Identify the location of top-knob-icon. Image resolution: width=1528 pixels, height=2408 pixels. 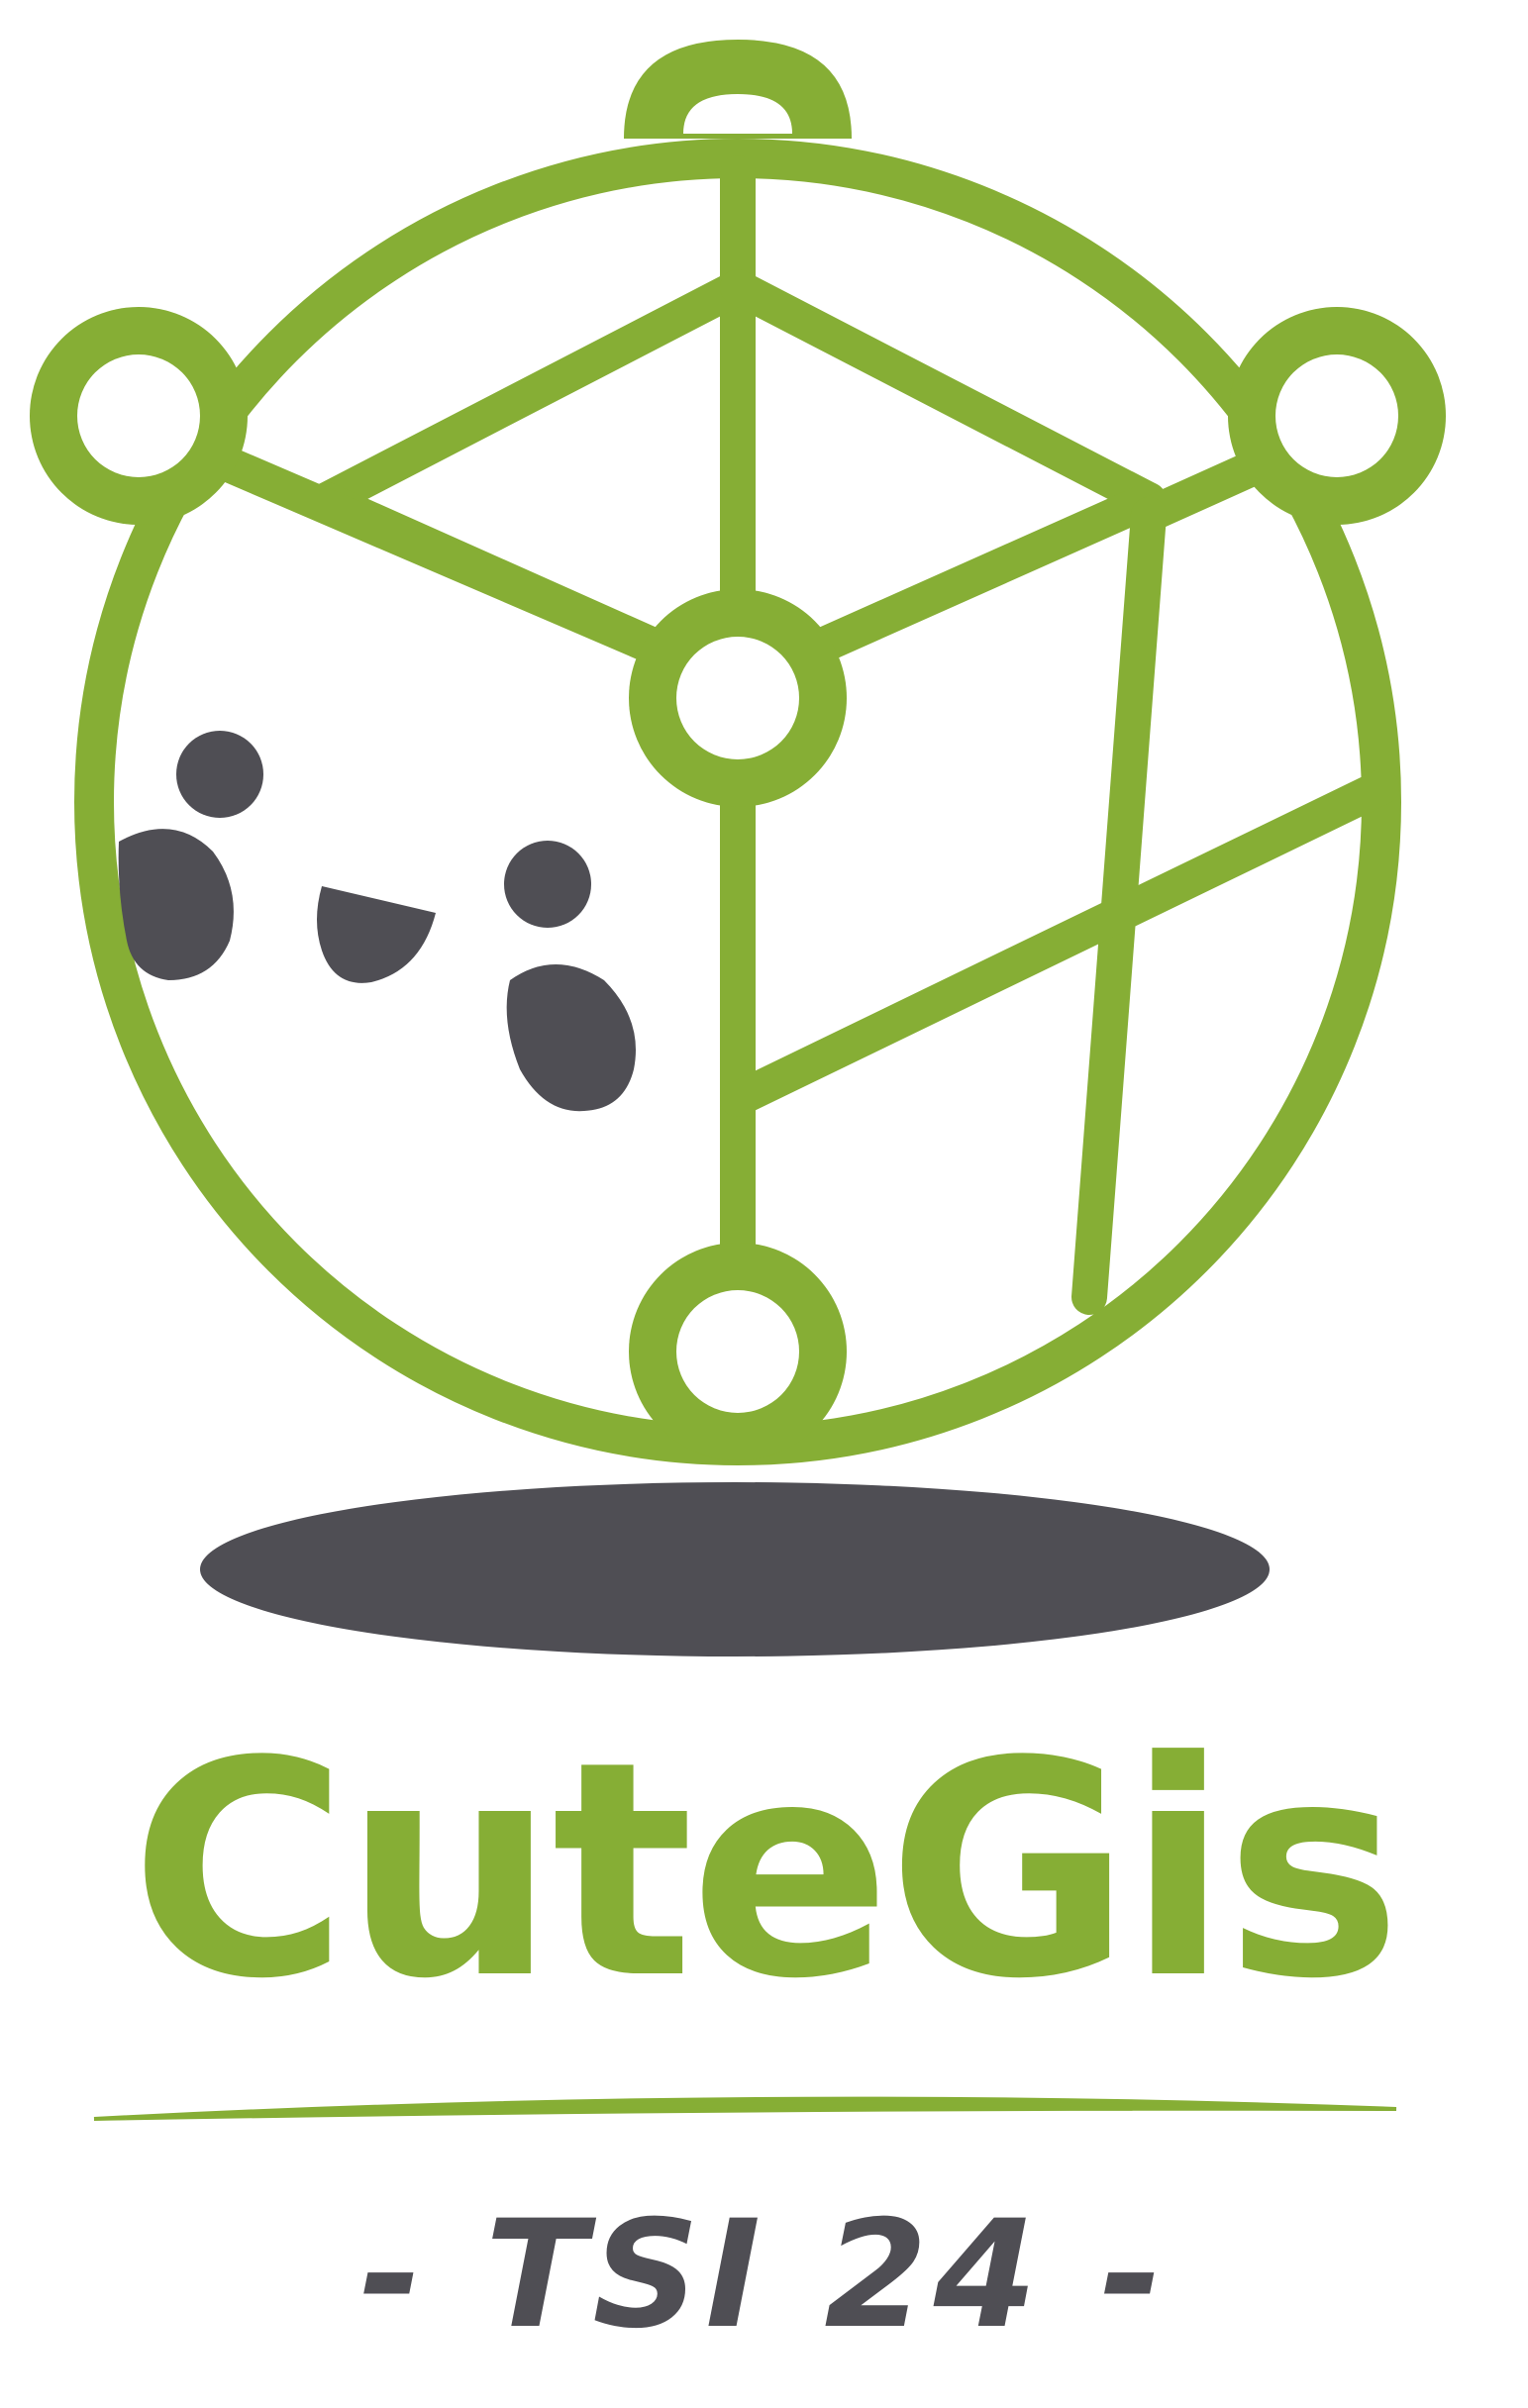
(738, 89).